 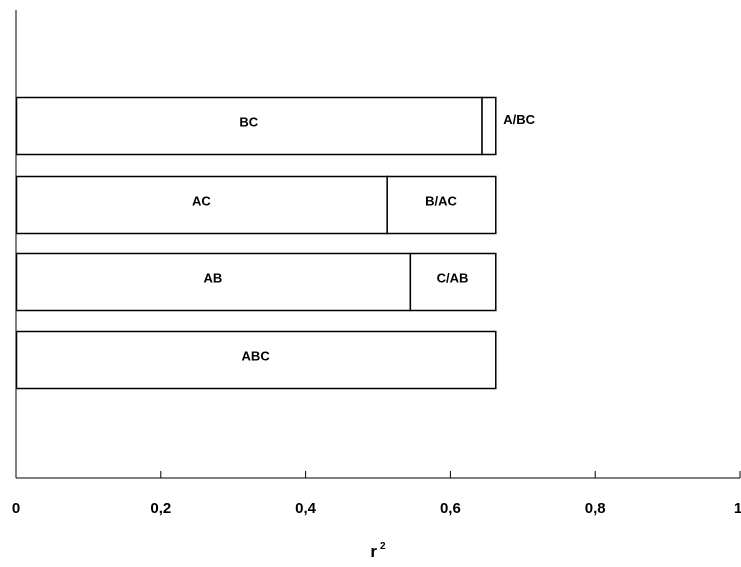 I want to click on segment-label-ac: AC, so click(x=201, y=201).